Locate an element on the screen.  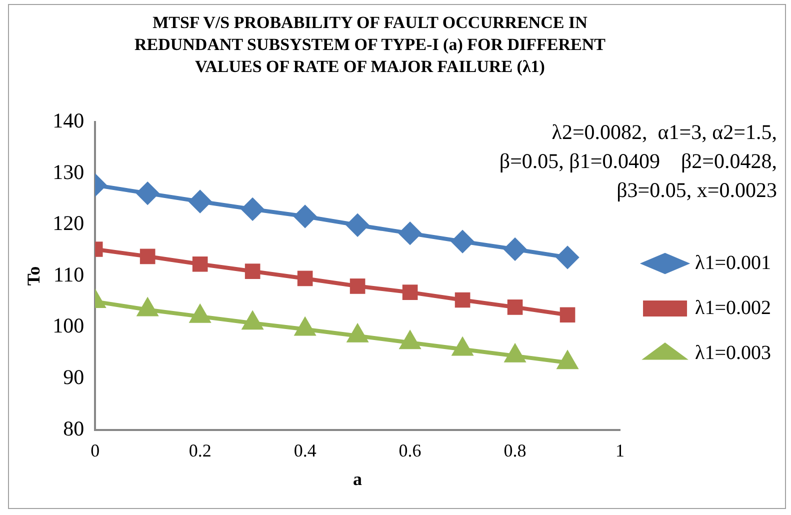
y-tick-label: 80 is located at coordinates (73, 428).